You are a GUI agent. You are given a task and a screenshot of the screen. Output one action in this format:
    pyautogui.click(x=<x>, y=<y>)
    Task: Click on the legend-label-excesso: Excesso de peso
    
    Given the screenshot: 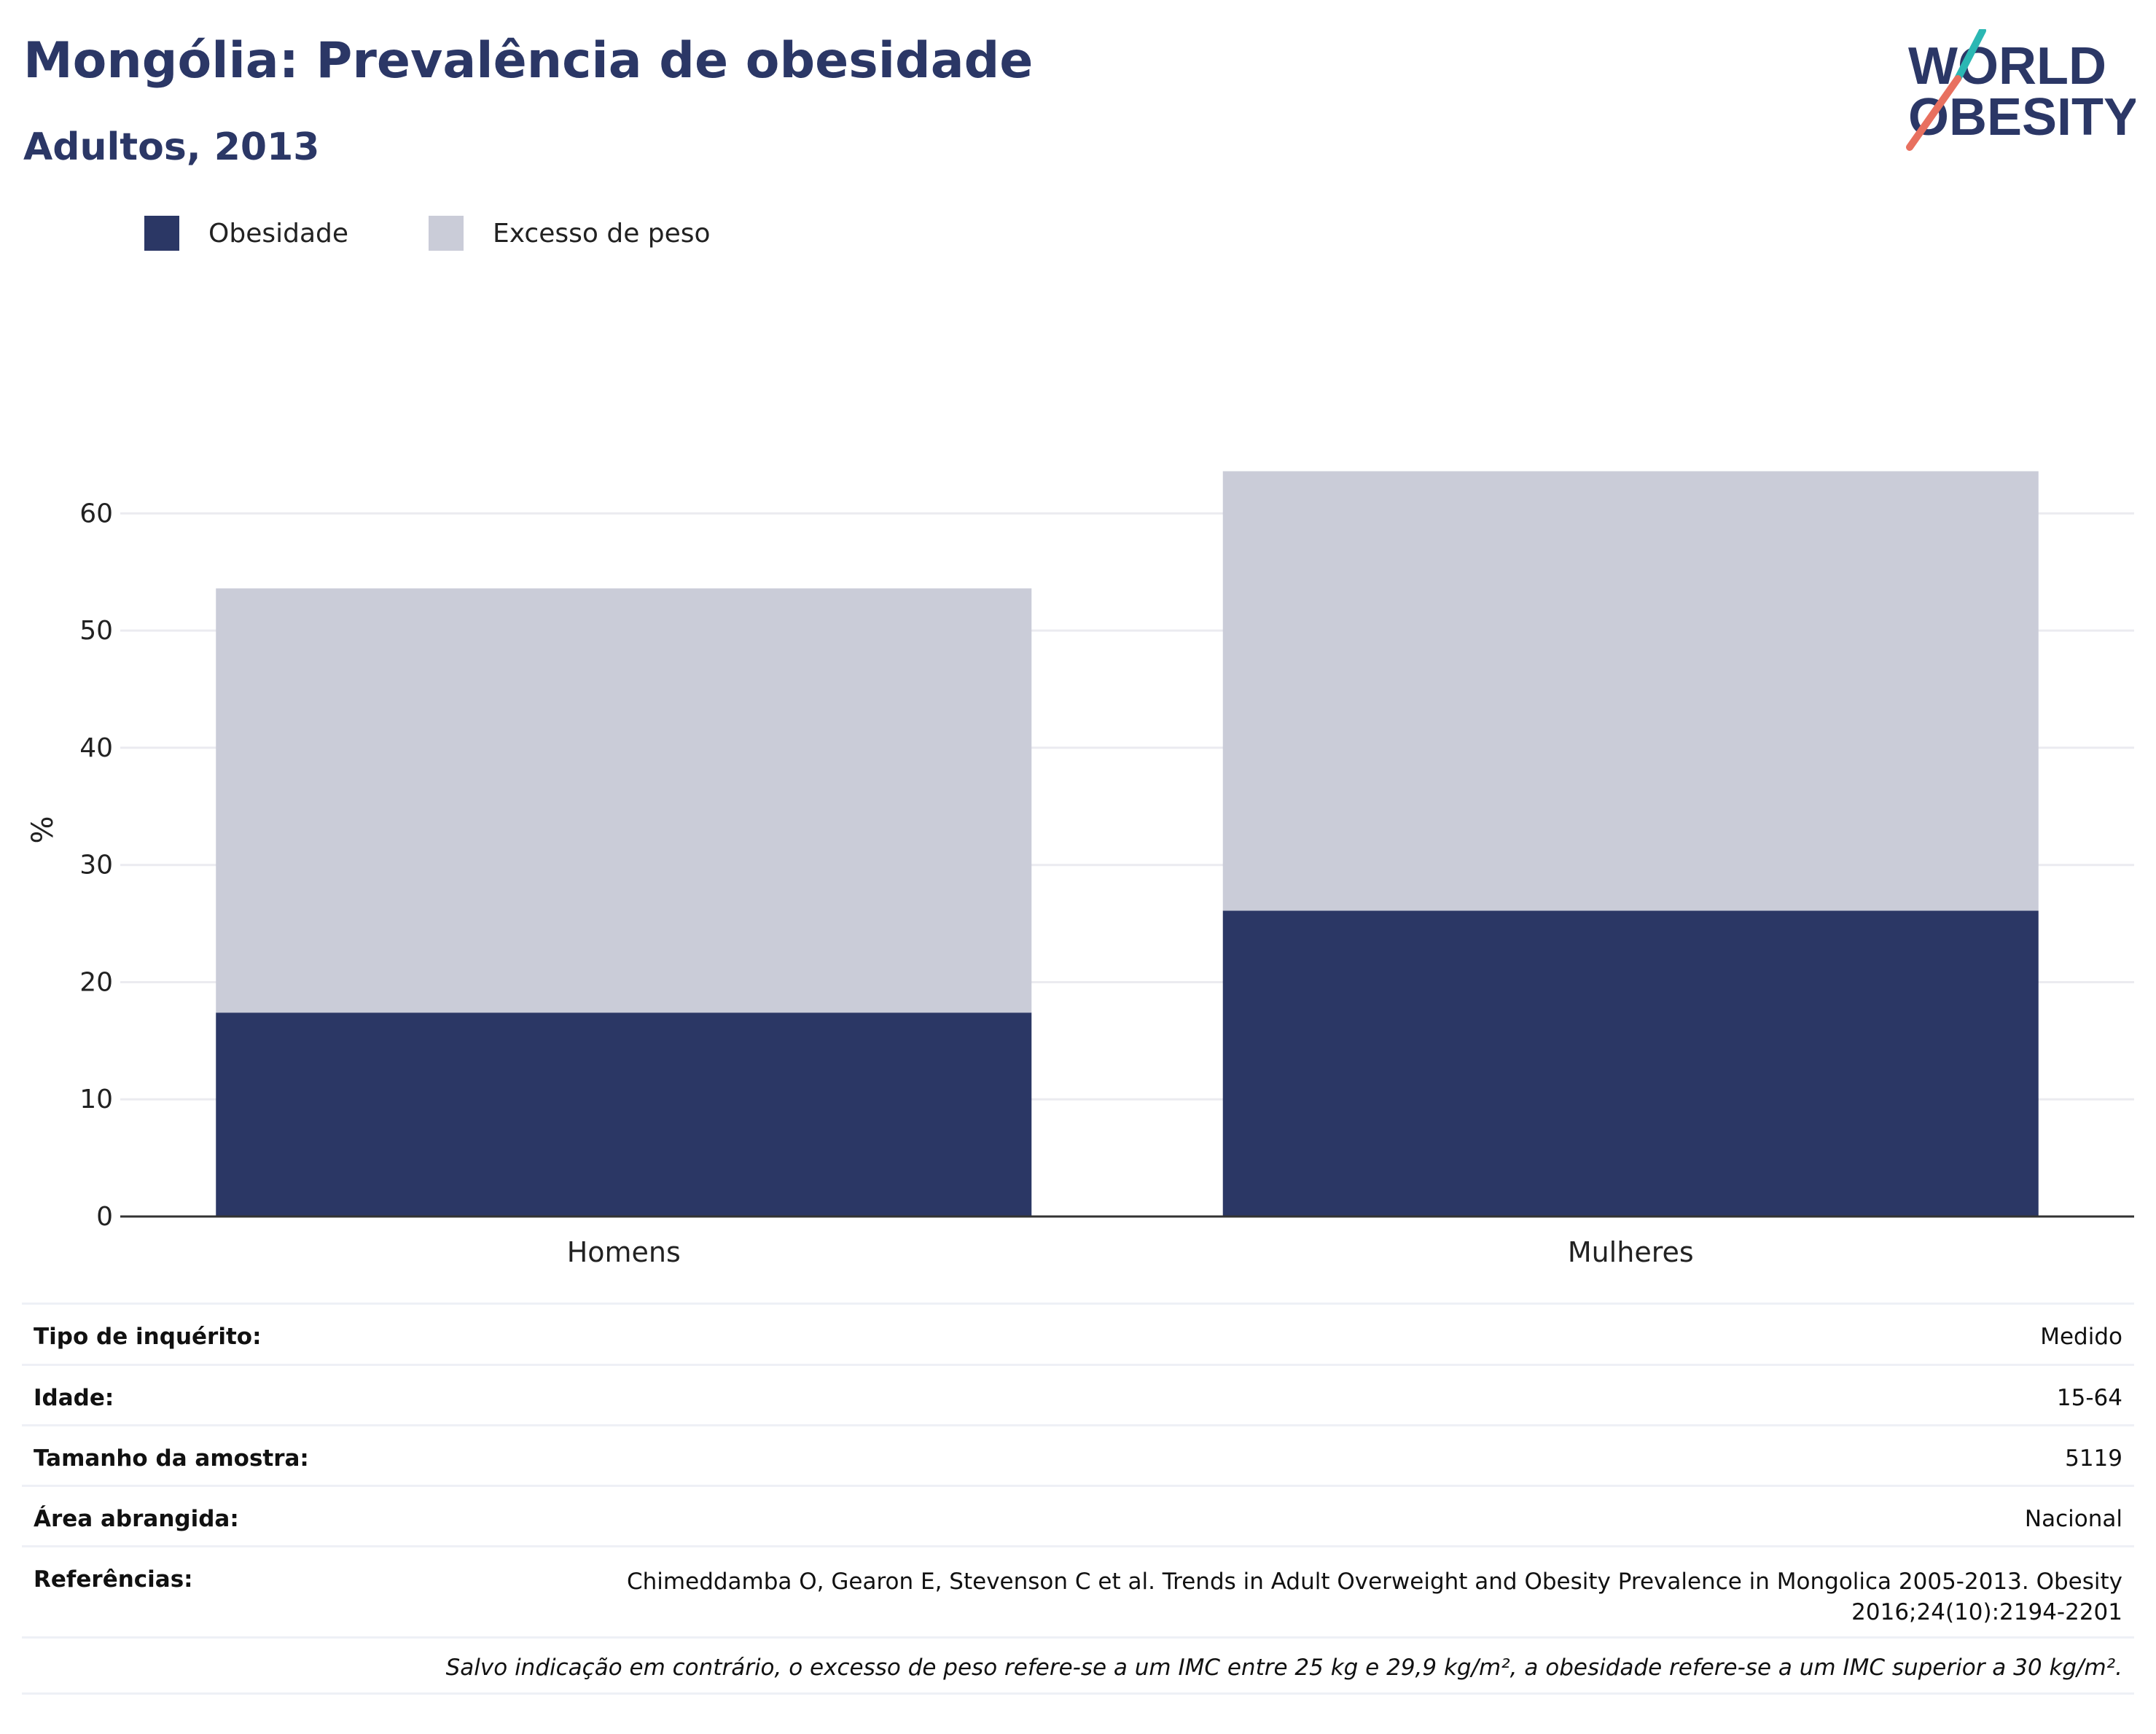 What is the action you would take?
    pyautogui.click(x=602, y=234)
    